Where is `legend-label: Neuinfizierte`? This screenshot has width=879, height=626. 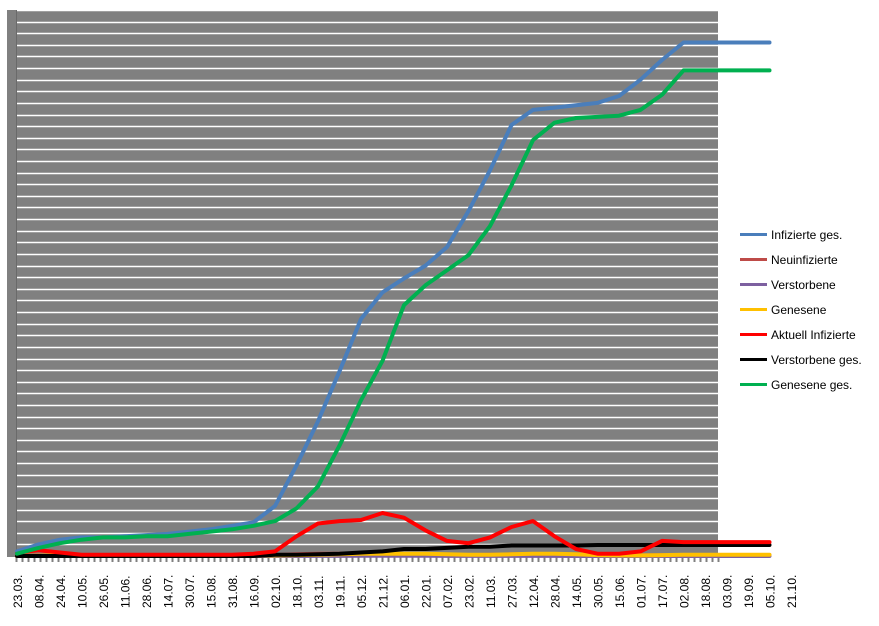
legend-label: Neuinfizierte is located at coordinates (804, 259).